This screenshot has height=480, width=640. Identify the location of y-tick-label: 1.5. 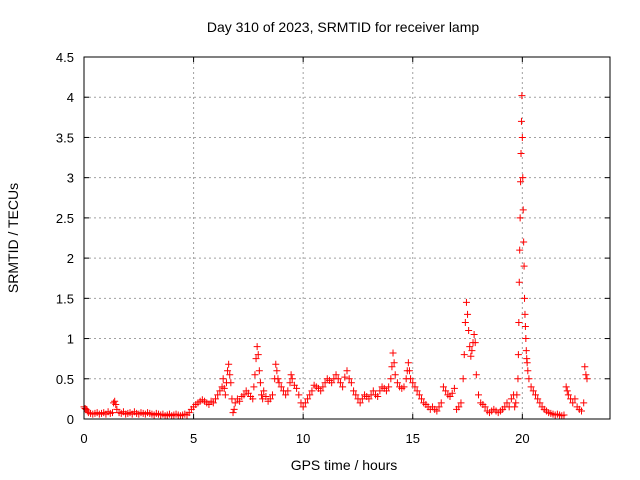
(65, 298).